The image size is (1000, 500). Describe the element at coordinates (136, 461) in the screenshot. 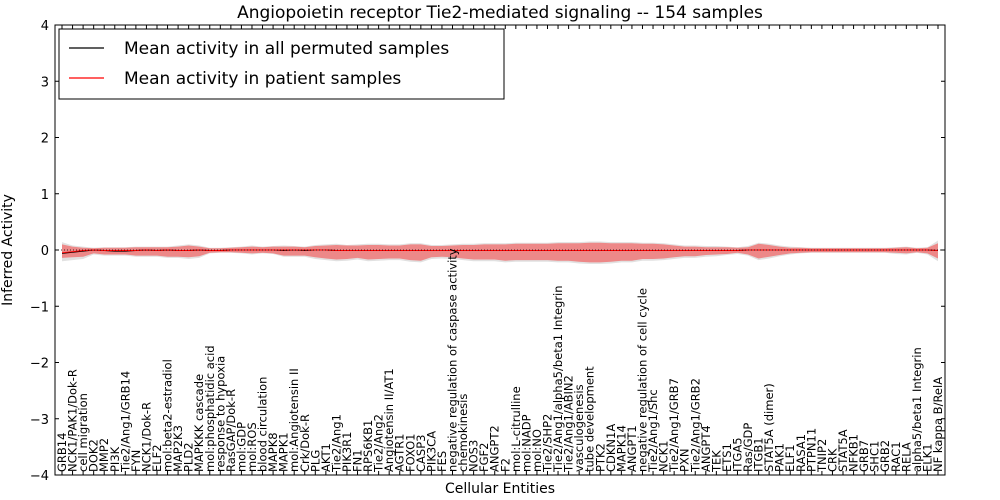

I see `x-tick-label: FYN` at that location.